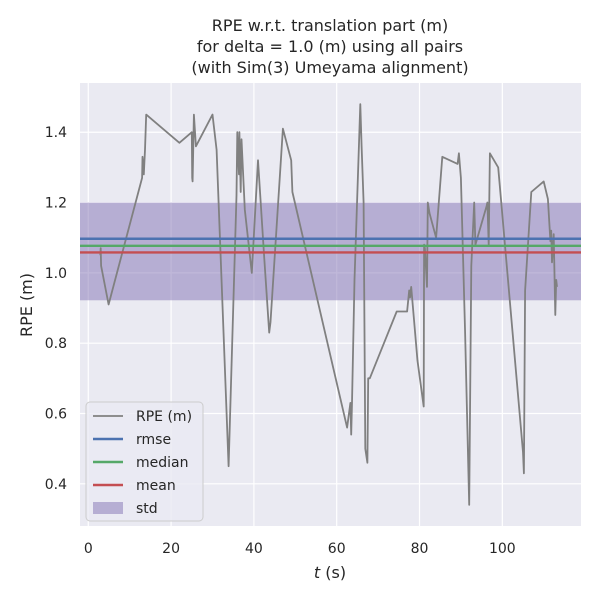 The width and height of the screenshot is (600, 600). I want to click on y-tick-label-1: 0.6, so click(56, 414).